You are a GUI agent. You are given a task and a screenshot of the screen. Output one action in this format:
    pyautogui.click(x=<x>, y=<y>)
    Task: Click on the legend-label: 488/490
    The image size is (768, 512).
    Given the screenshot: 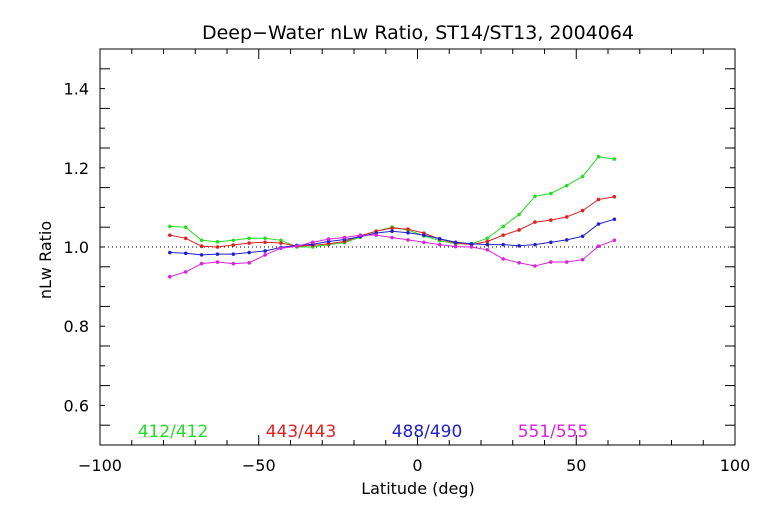 What is the action you would take?
    pyautogui.click(x=427, y=432)
    